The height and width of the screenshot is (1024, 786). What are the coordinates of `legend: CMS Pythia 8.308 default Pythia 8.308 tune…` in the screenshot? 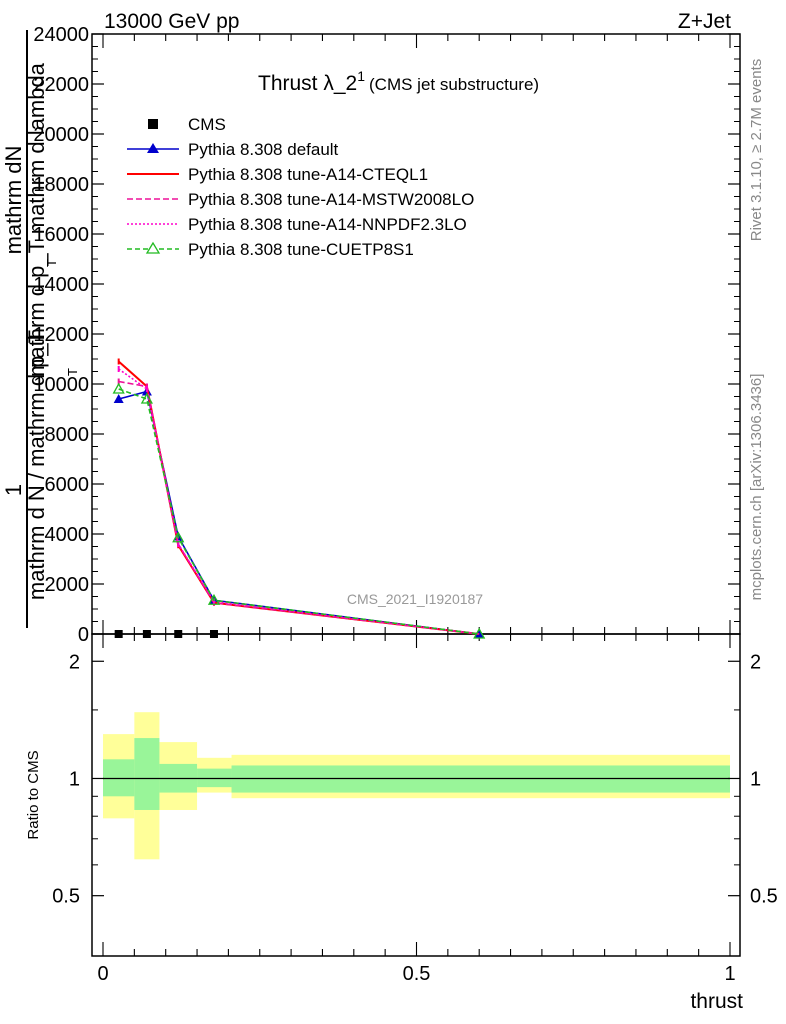 It's located at (300, 187).